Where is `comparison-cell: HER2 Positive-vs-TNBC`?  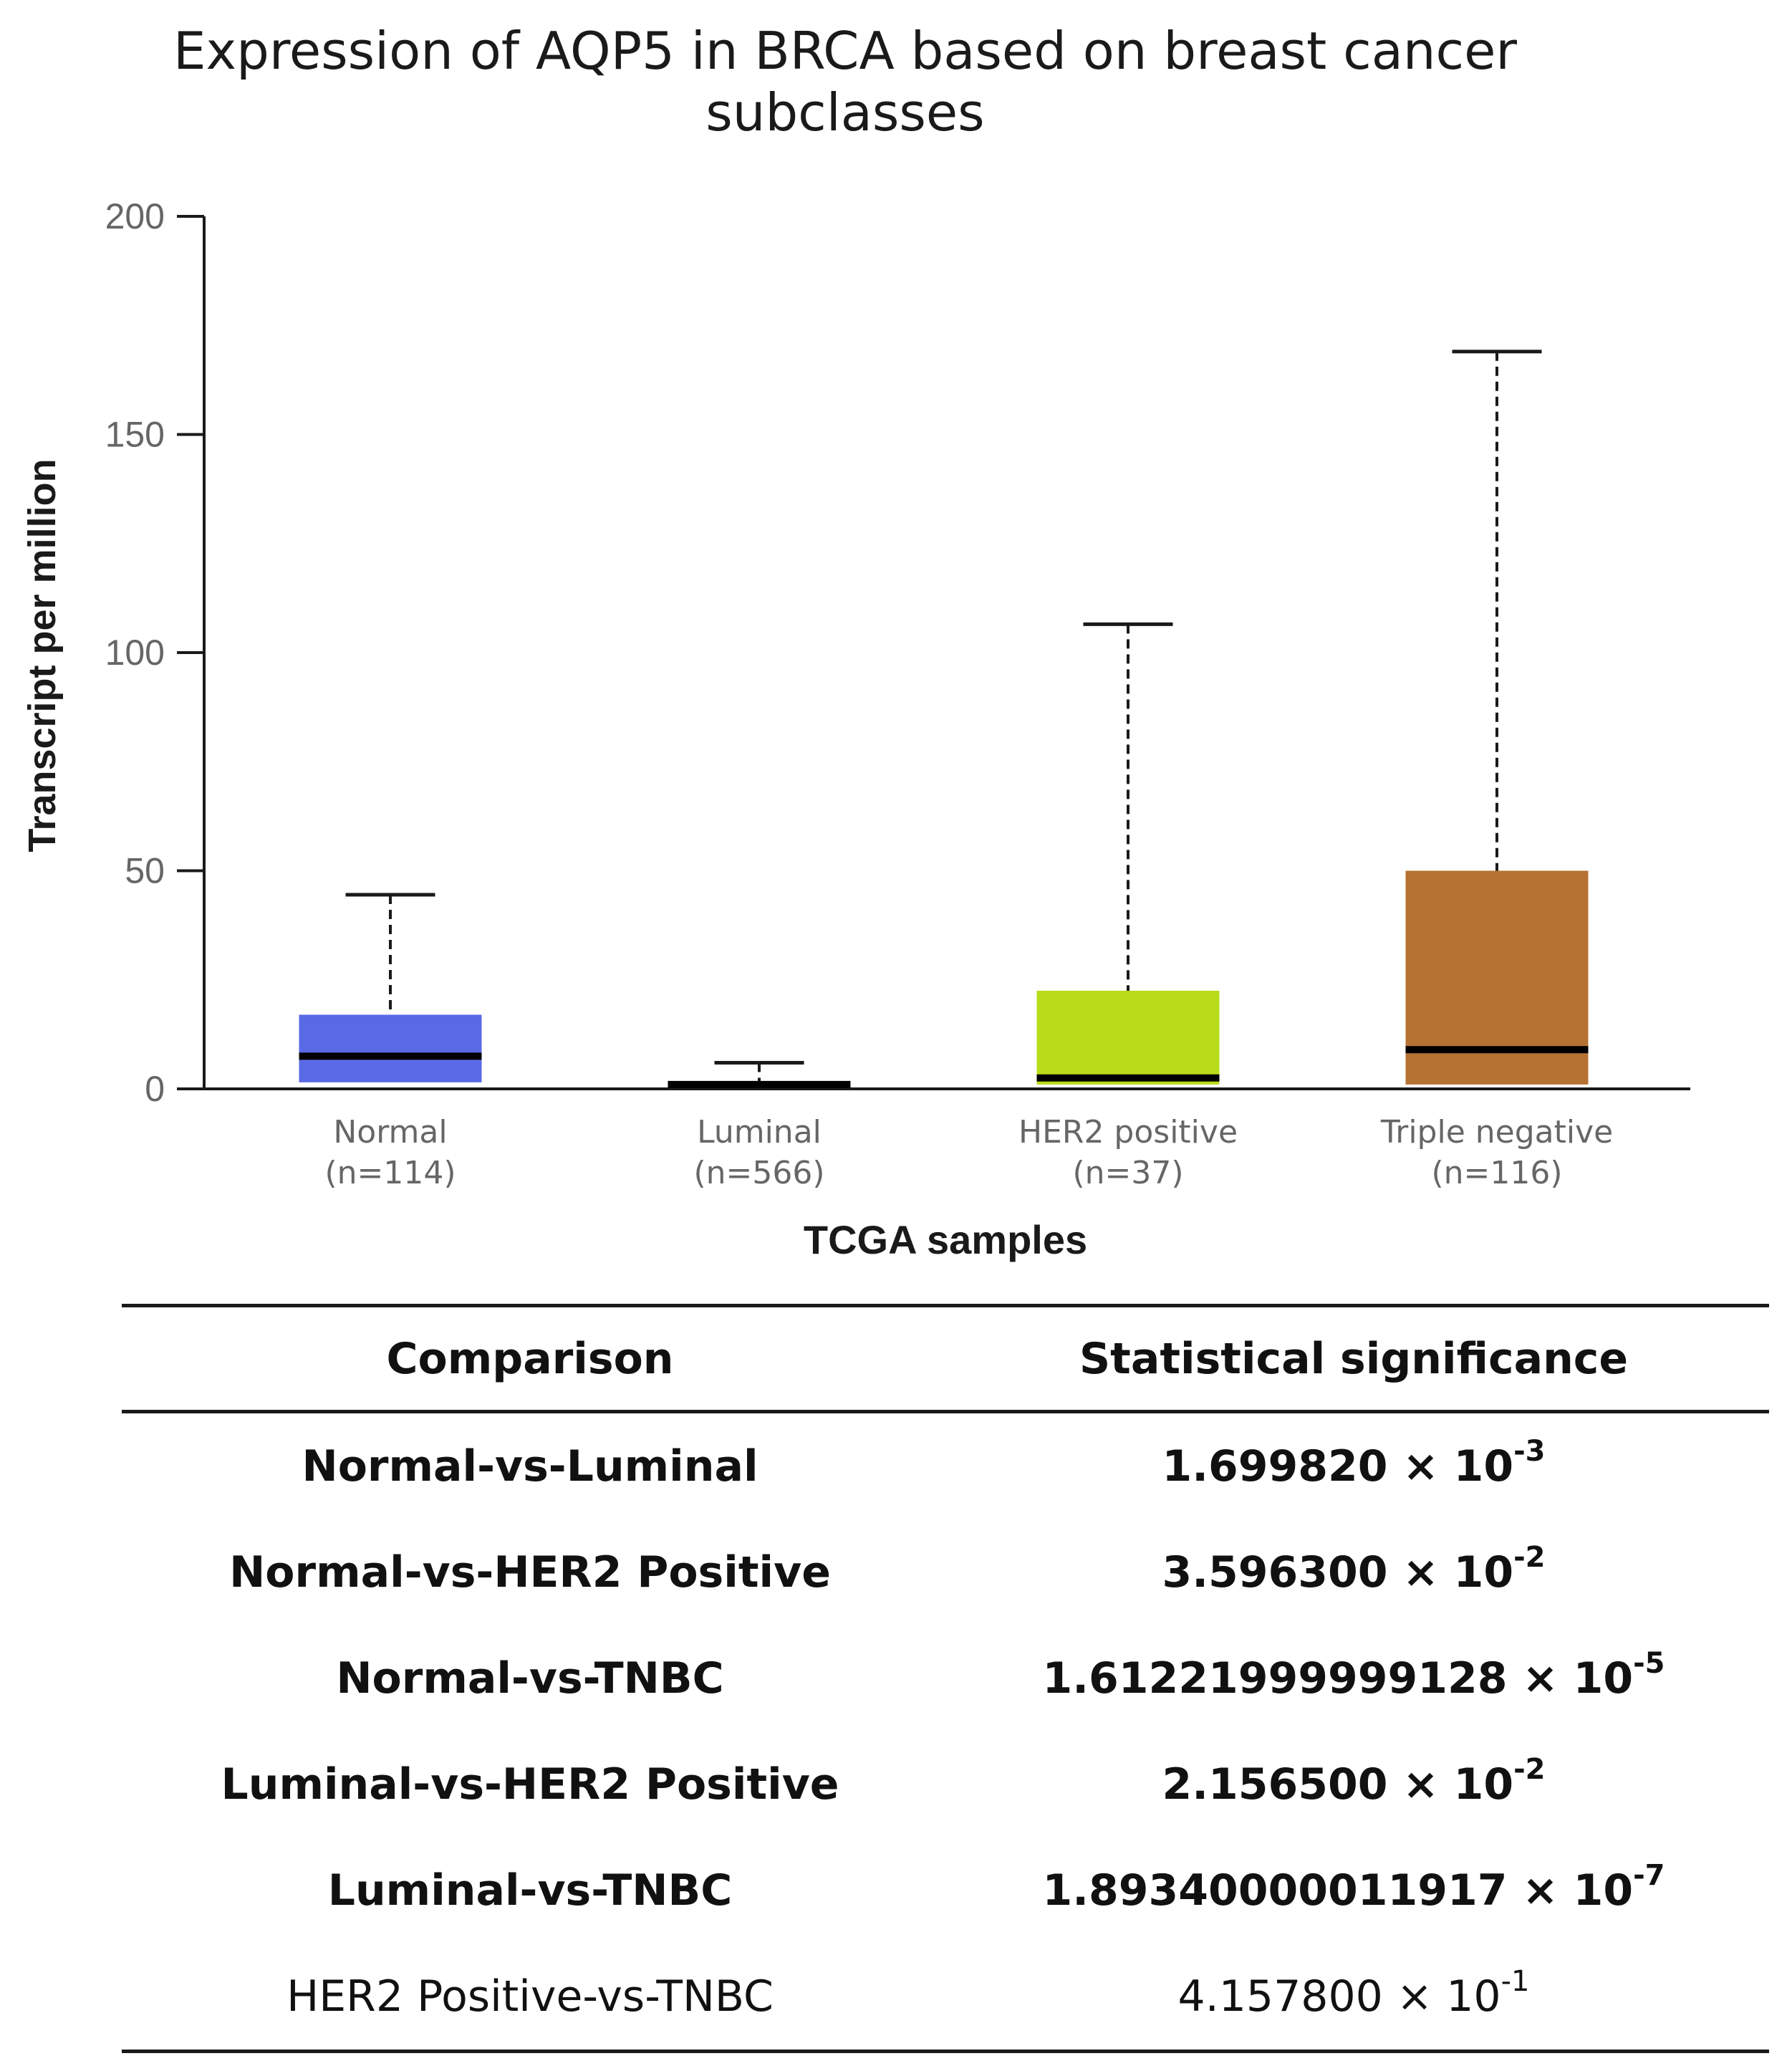
comparison-cell: HER2 Positive-vs-TNBC is located at coordinates (530, 1996).